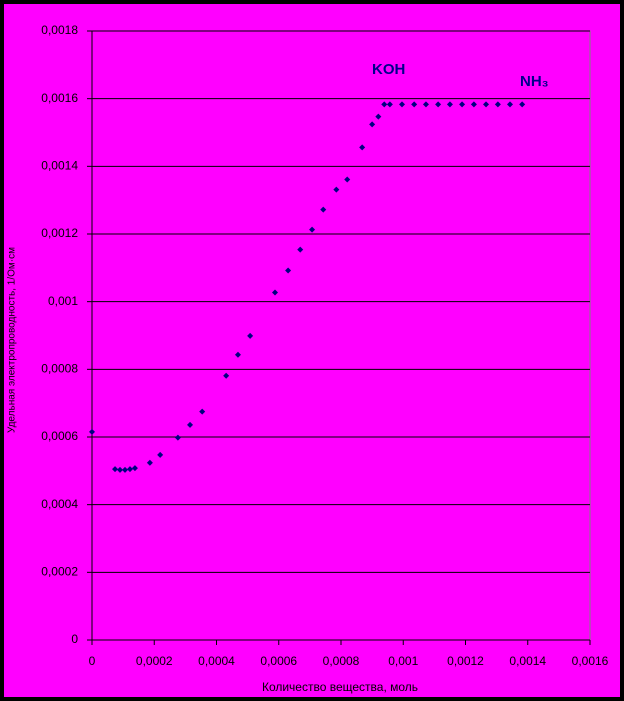 The height and width of the screenshot is (701, 624). Describe the element at coordinates (59, 369) in the screenshot. I see `y-tick-label: 0,0008` at that location.